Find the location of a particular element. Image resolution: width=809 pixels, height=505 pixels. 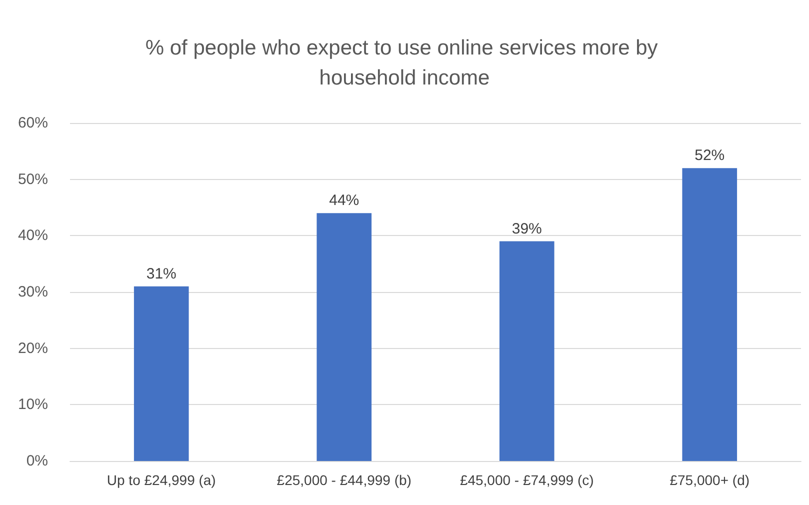

y-tick-label: 40% is located at coordinates (33, 235).